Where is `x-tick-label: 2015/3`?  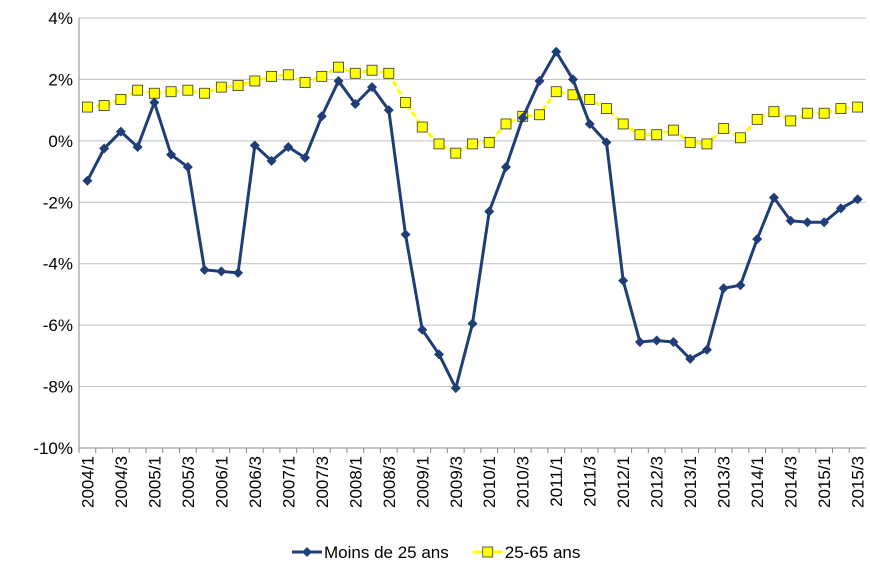 x-tick-label: 2015/3 is located at coordinates (858, 482).